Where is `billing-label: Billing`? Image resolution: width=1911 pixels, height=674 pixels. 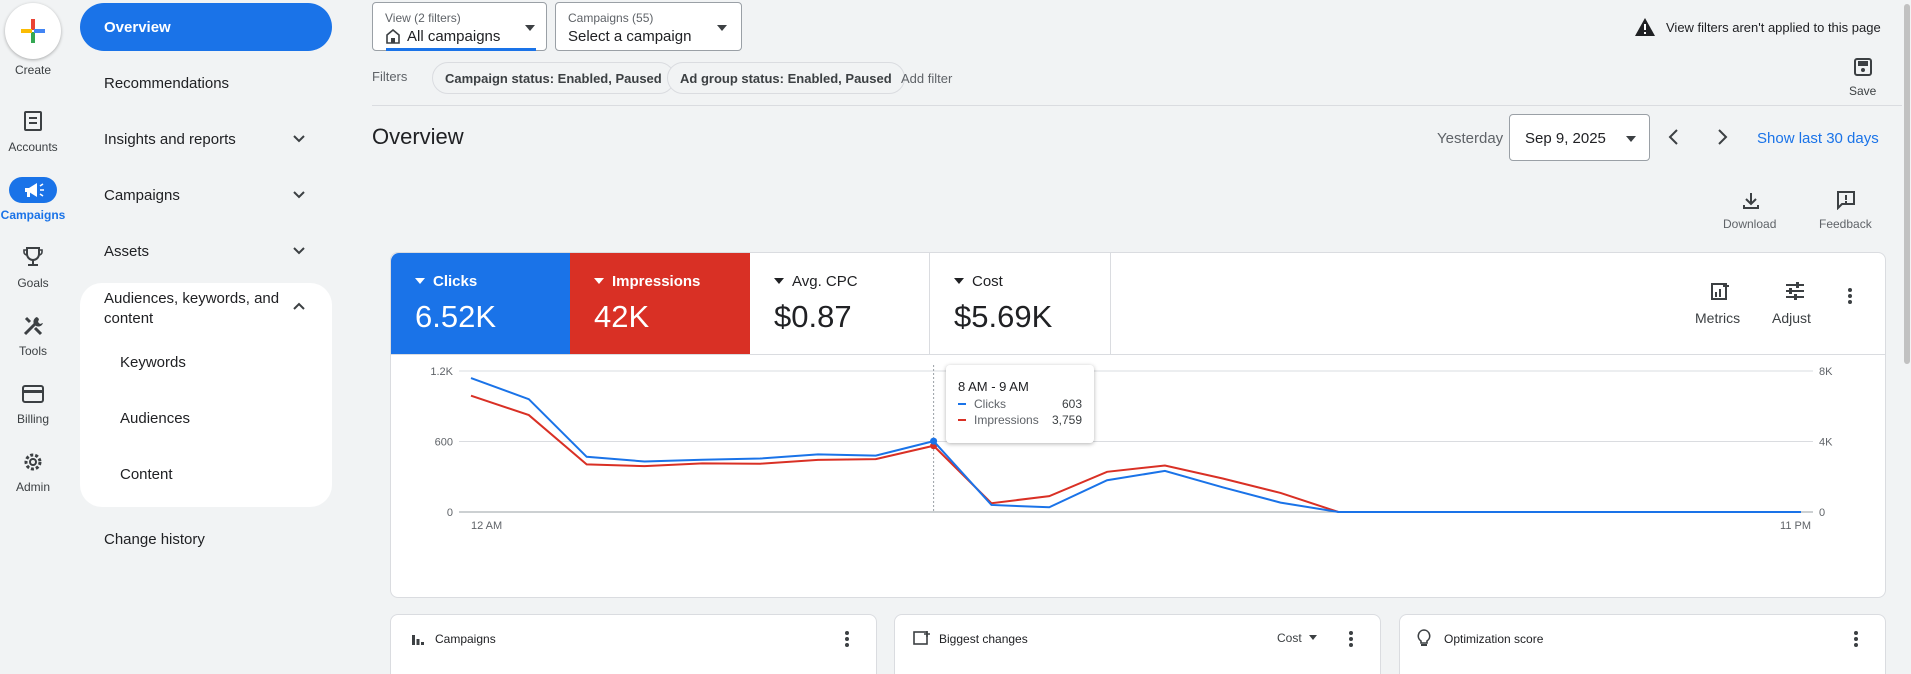
billing-label: Billing is located at coordinates (32, 419).